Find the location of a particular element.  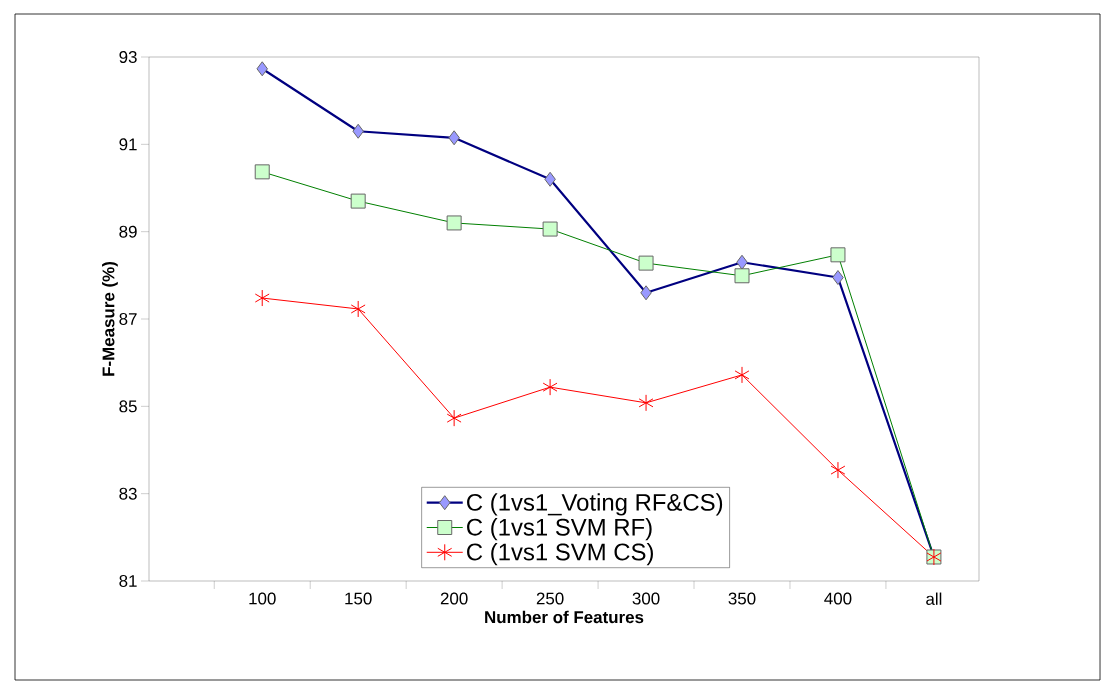

x-tick-label: 150 is located at coordinates (358, 598).